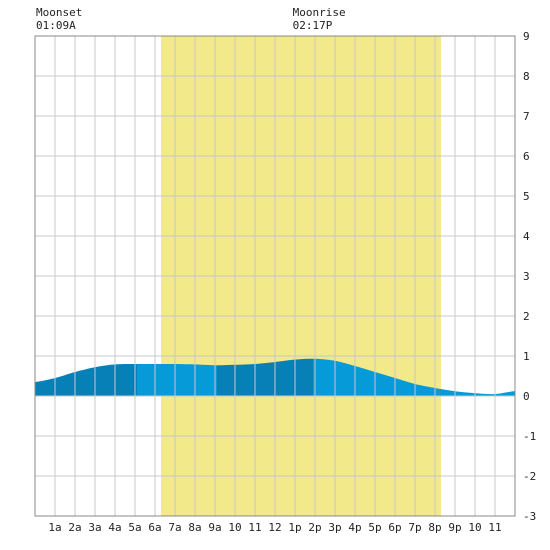 This screenshot has width=550, height=550. I want to click on x-tick-label: 4p, so click(354, 527).